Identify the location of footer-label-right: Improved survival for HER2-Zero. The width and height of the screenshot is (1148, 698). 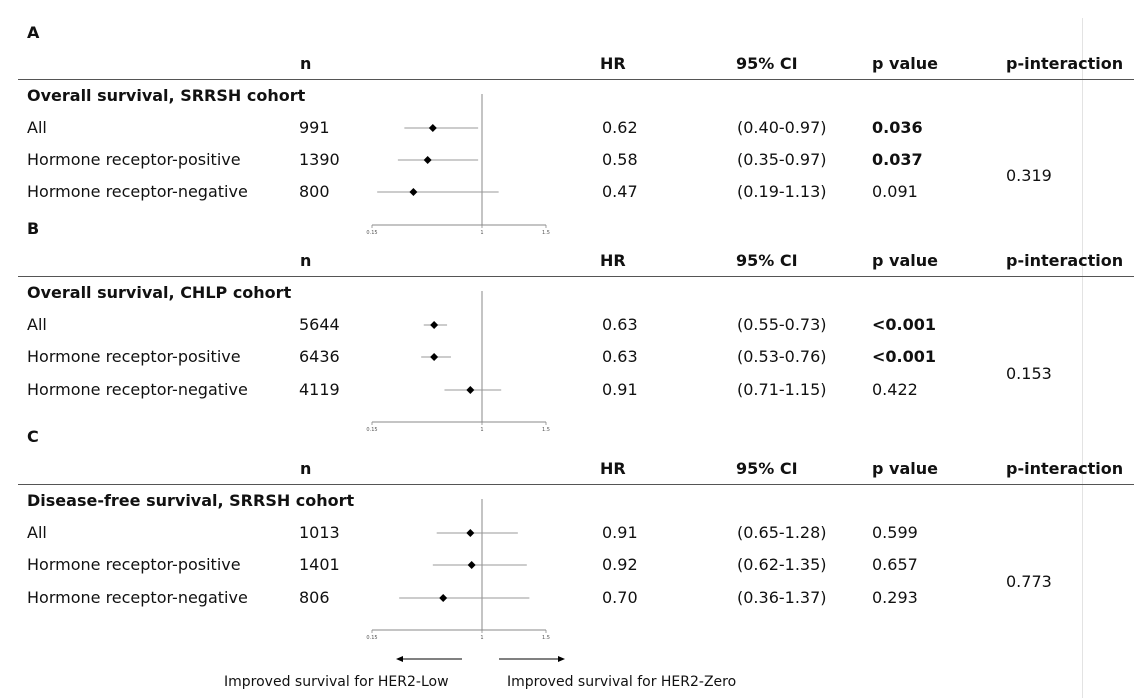
(622, 682).